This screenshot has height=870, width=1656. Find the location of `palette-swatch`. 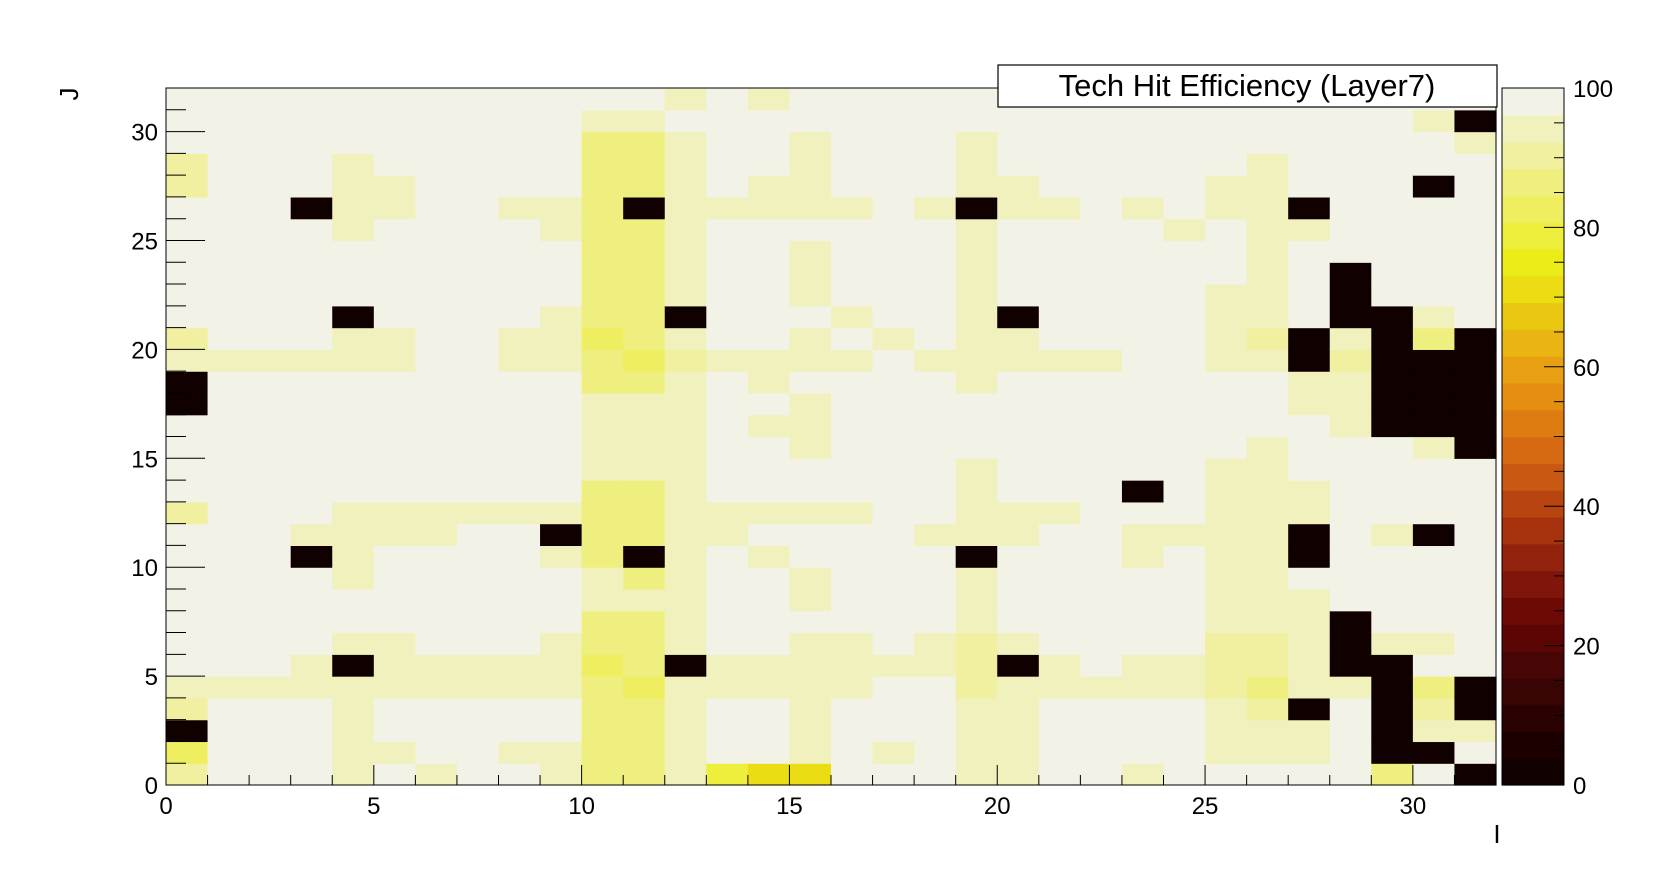

palette-swatch is located at coordinates (1533, 155).